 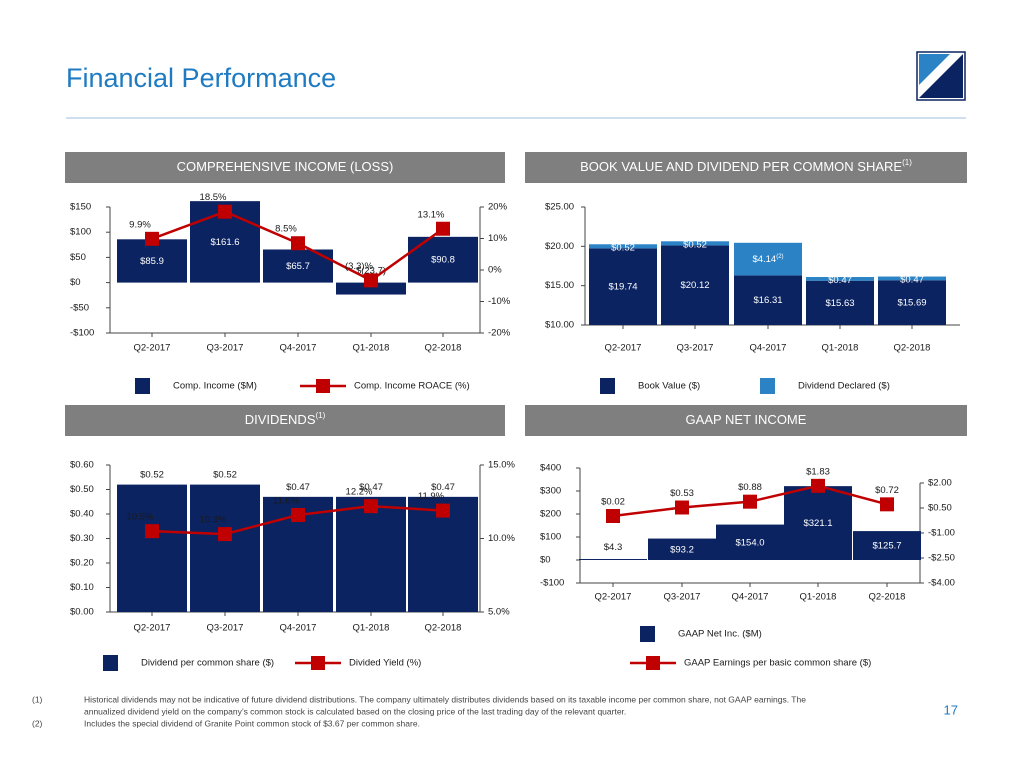 What do you see at coordinates (695, 348) in the screenshot?
I see `x-tick-label: Q3-2017` at bounding box center [695, 348].